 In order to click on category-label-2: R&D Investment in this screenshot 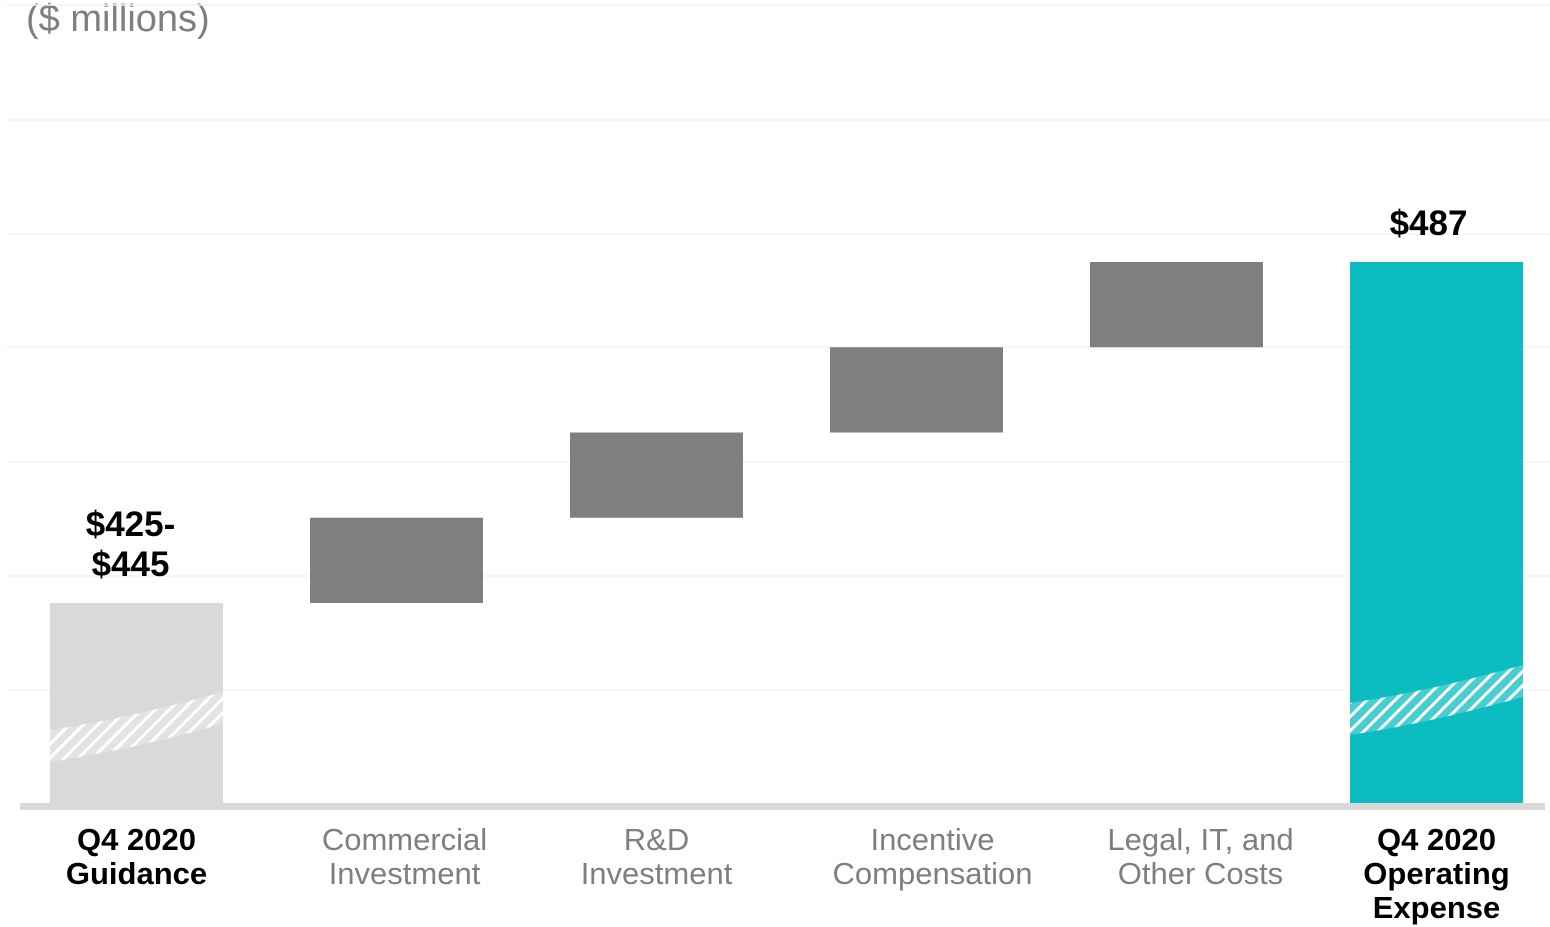, I will do `click(656, 856)`.